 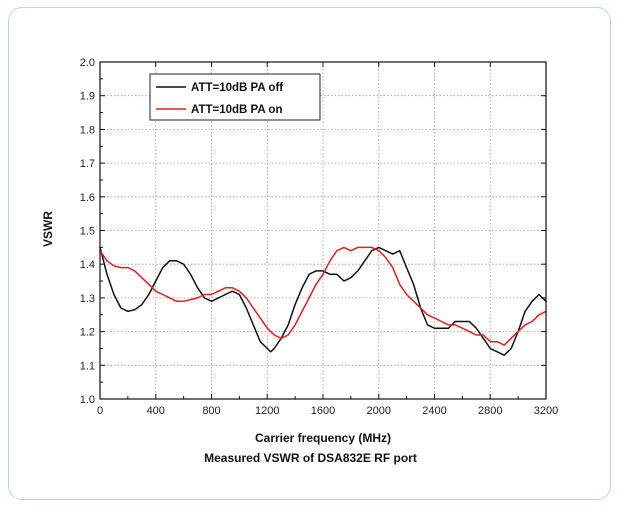 What do you see at coordinates (490, 411) in the screenshot?
I see `x-tick-label-7: 2800` at bounding box center [490, 411].